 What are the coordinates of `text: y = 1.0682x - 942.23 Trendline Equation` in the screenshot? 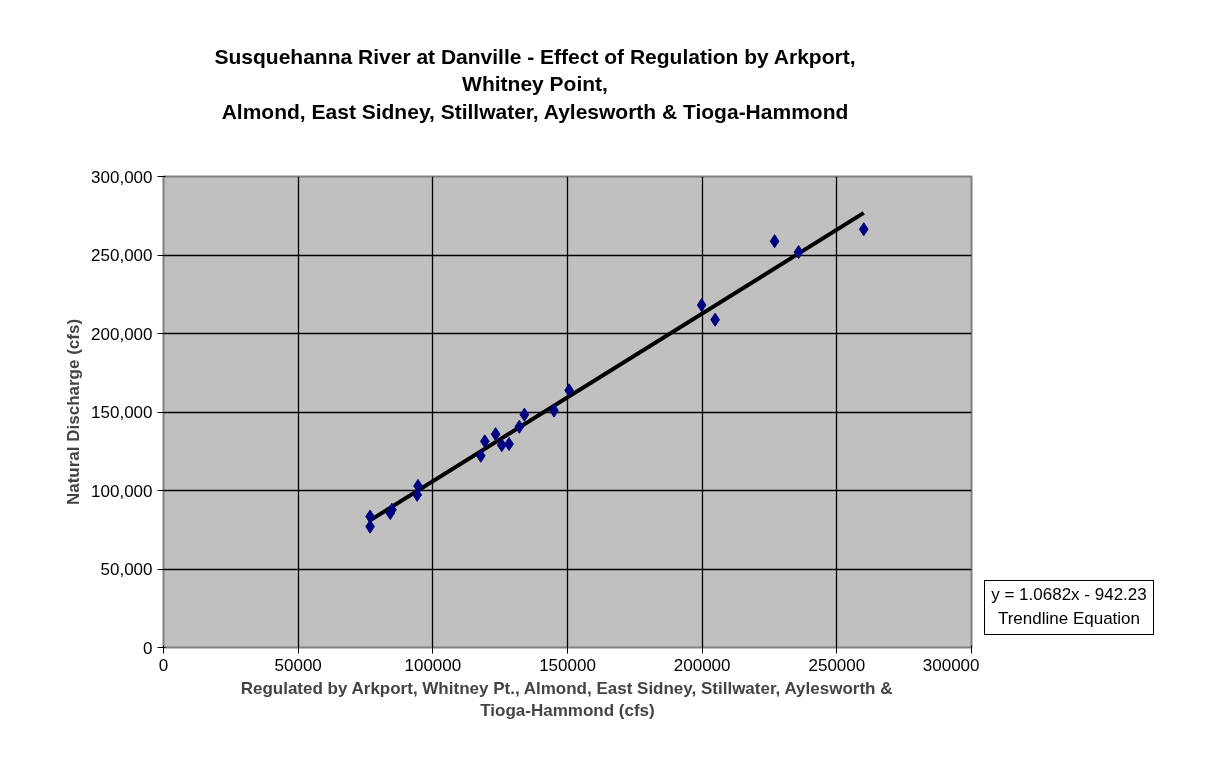 It's located at (1069, 607).